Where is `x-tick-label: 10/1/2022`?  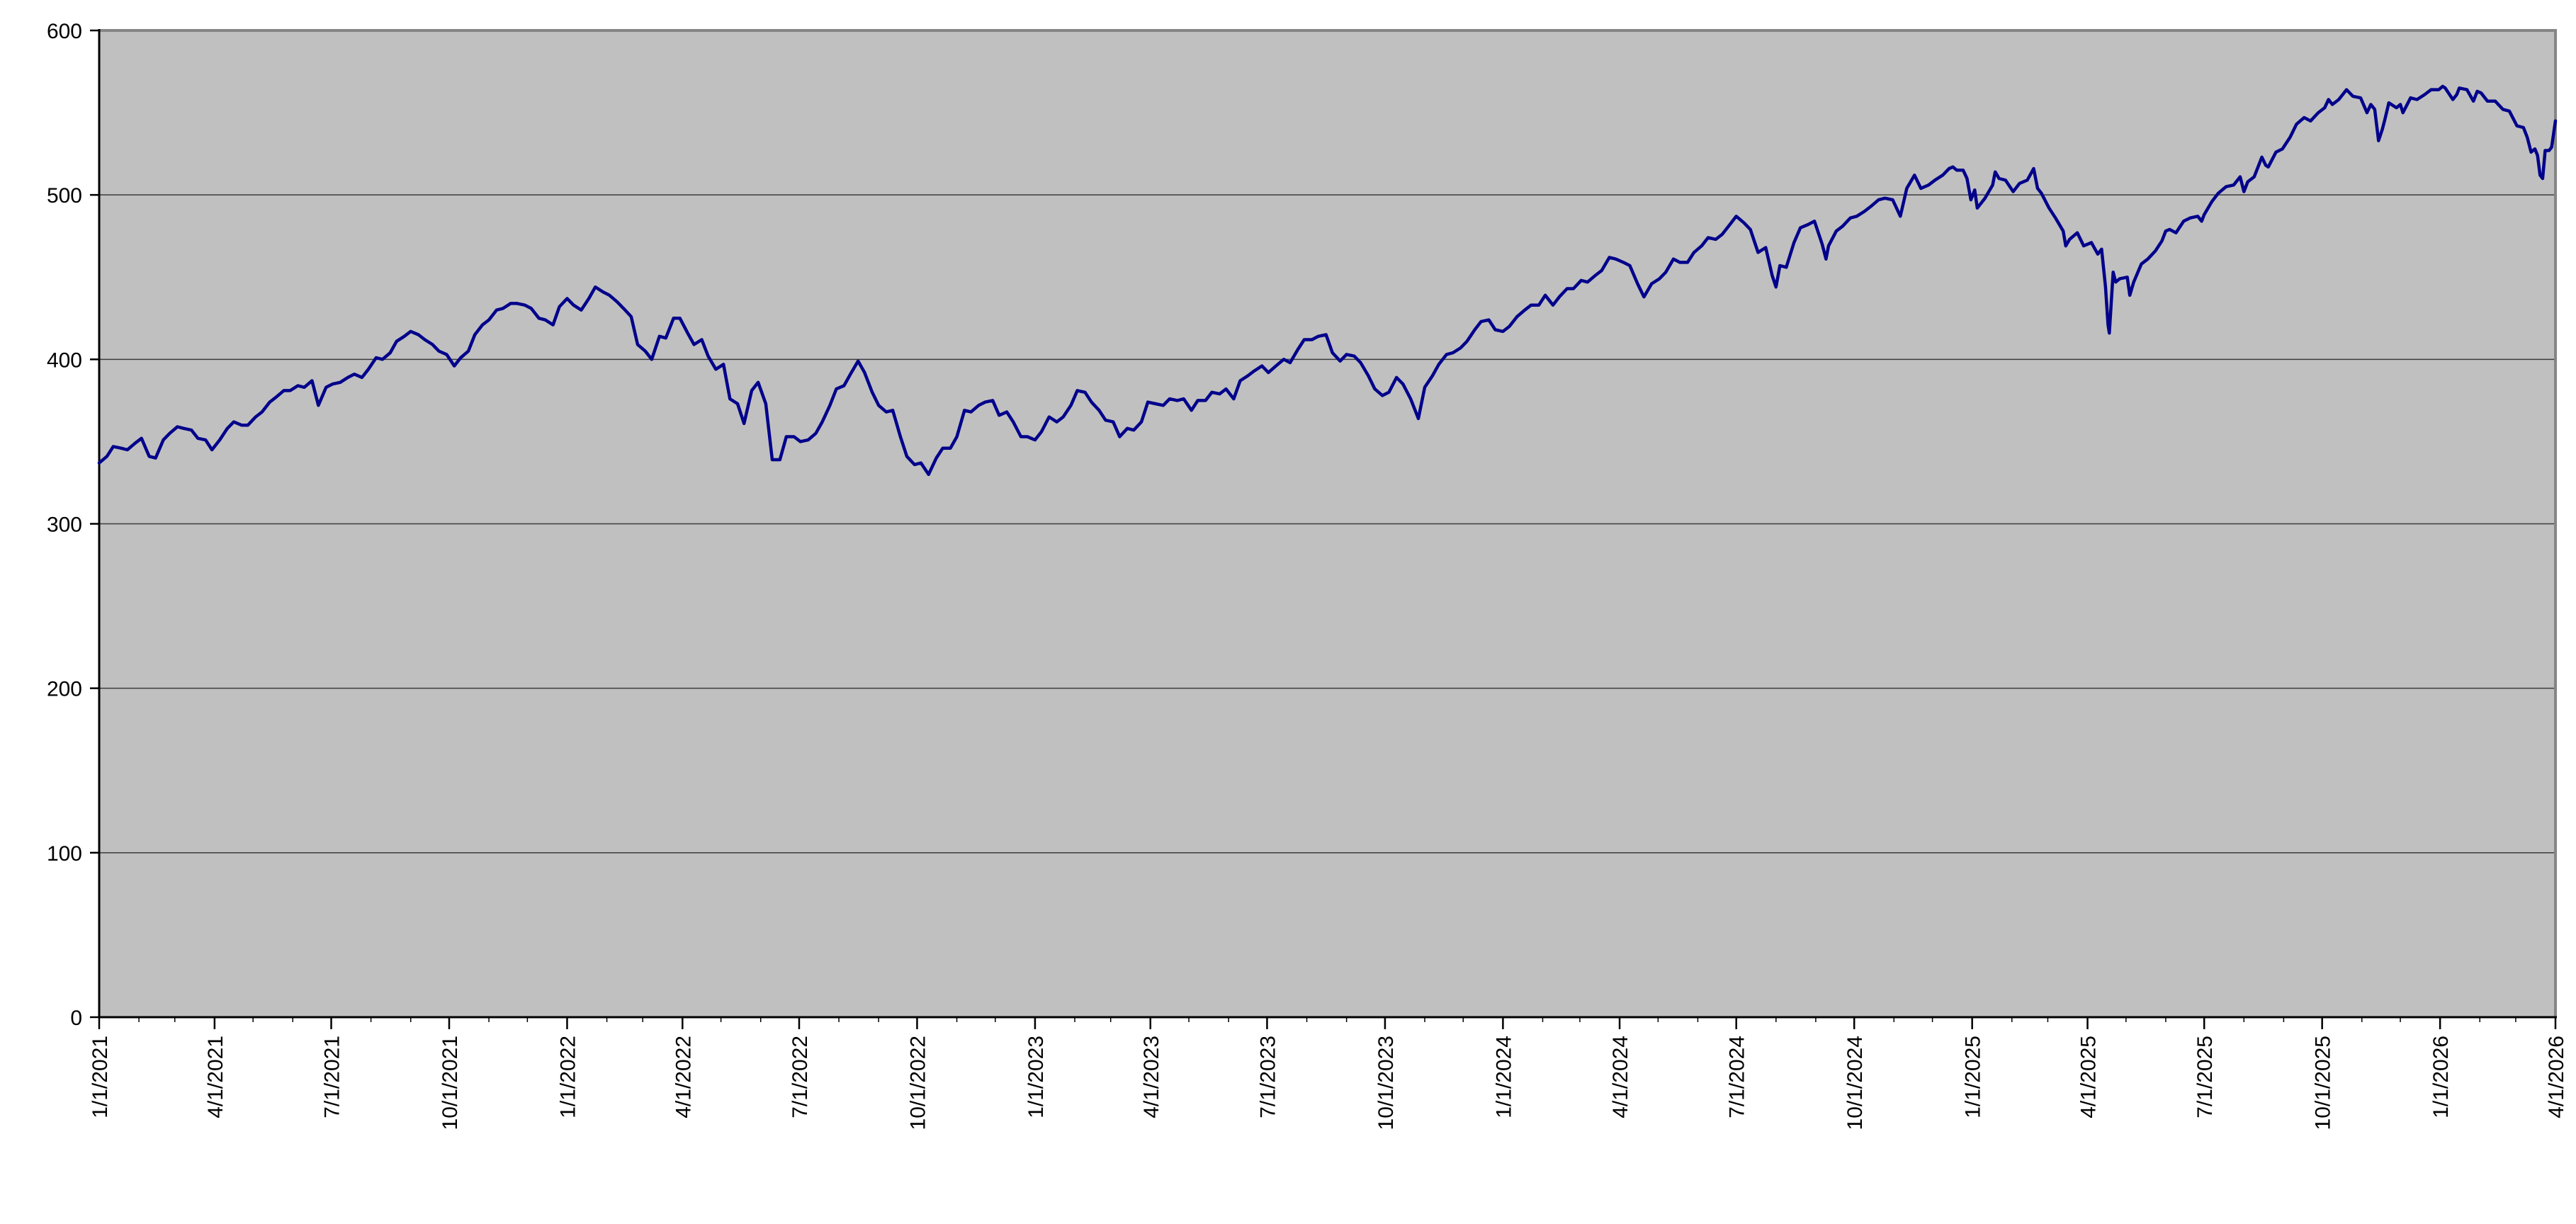
x-tick-label: 10/1/2022 is located at coordinates (918, 1083).